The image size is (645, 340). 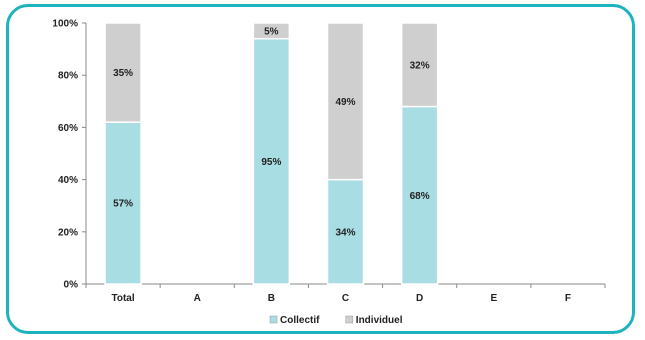 I want to click on y-tick-label: 60%, so click(x=68, y=128).